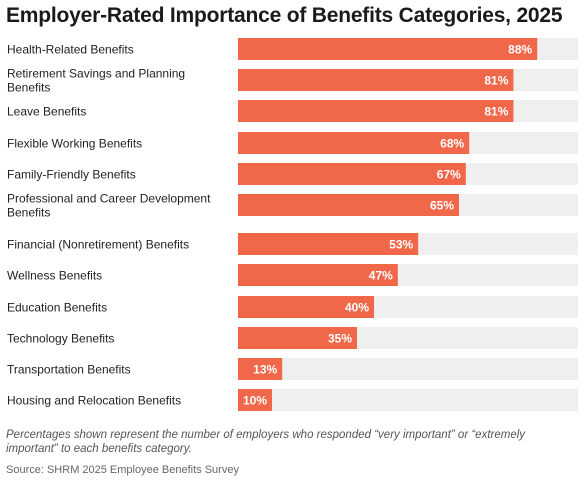 Image resolution: width=584 pixels, height=486 pixels. I want to click on category-label: Education Benefits, so click(57, 308).